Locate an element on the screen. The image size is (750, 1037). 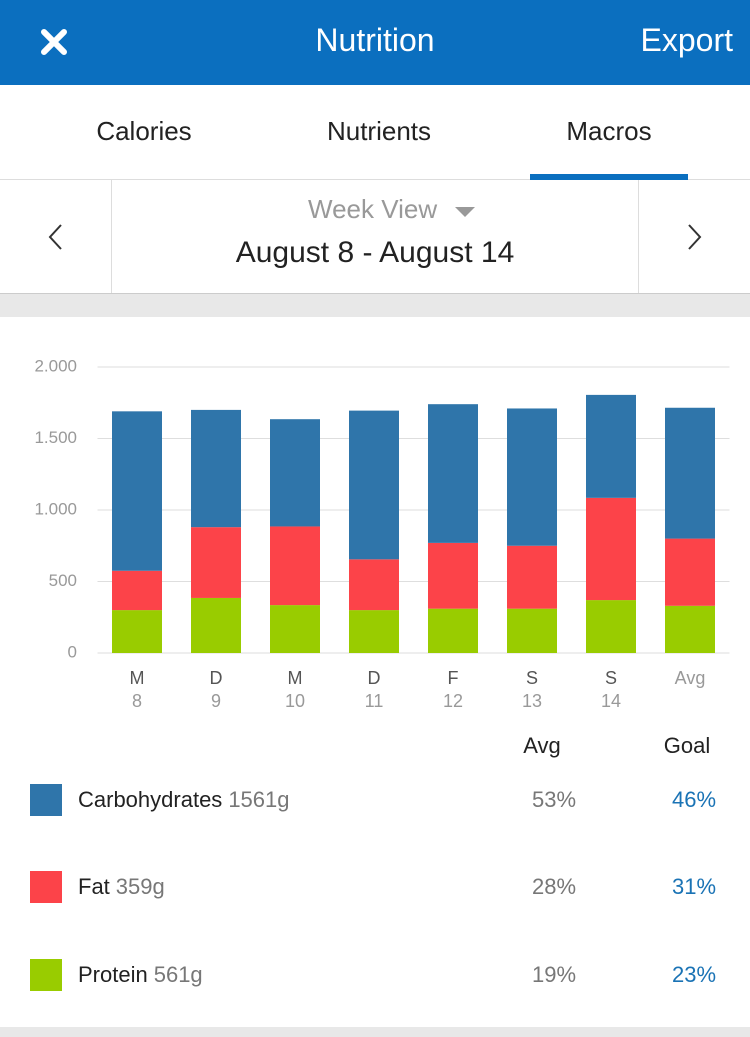
x-tick-sublabel: 12 is located at coordinates (453, 701).